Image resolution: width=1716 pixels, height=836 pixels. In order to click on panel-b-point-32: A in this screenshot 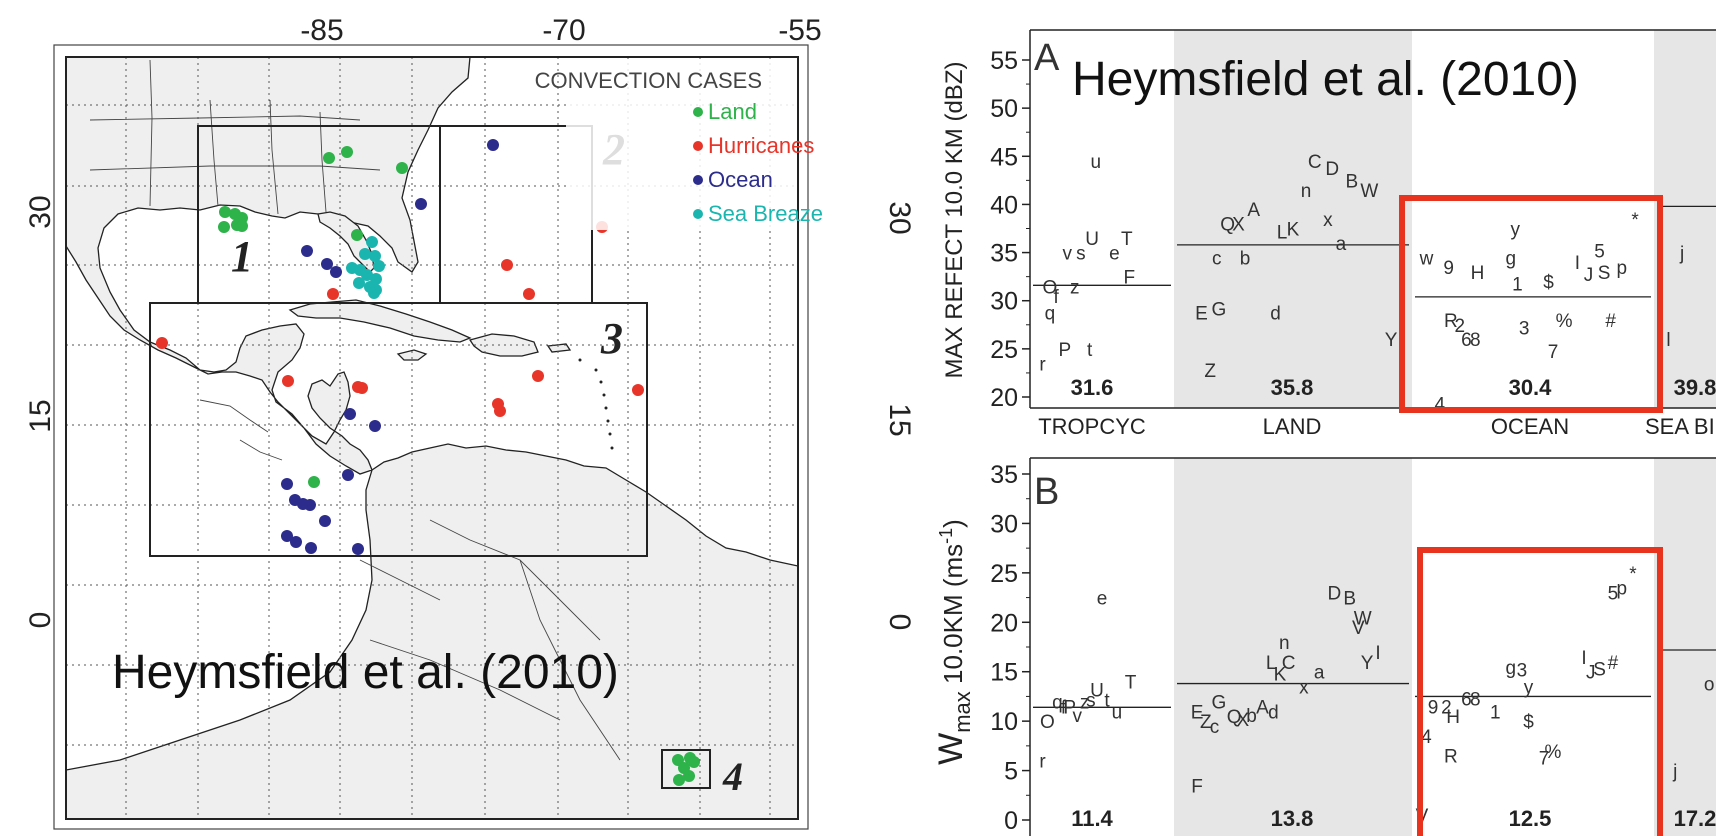, I will do `click(1262, 707)`.